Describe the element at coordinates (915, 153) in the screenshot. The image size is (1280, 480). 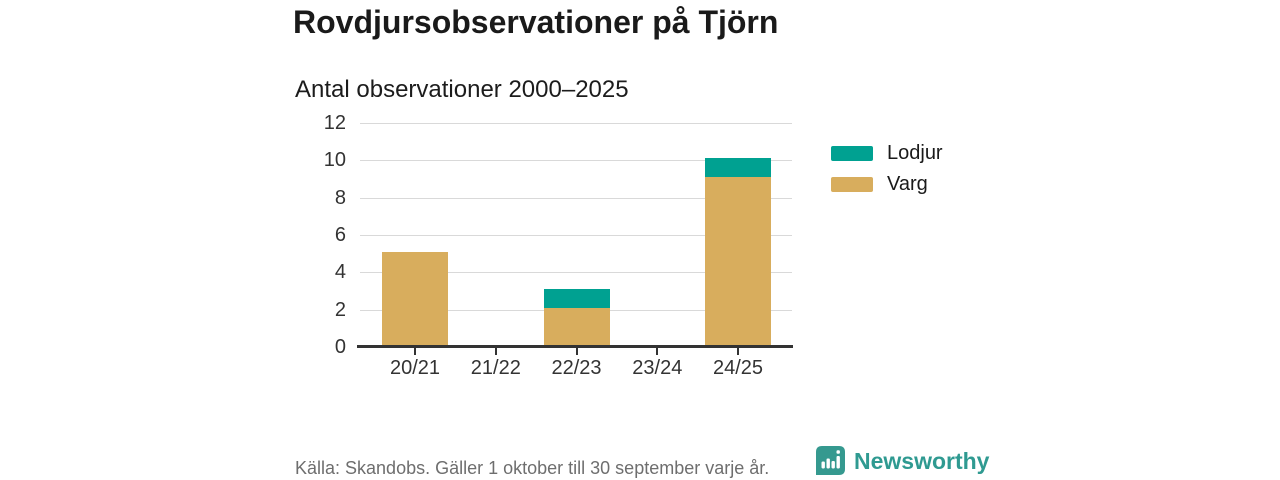
I see `legend-label: Lodjur` at that location.